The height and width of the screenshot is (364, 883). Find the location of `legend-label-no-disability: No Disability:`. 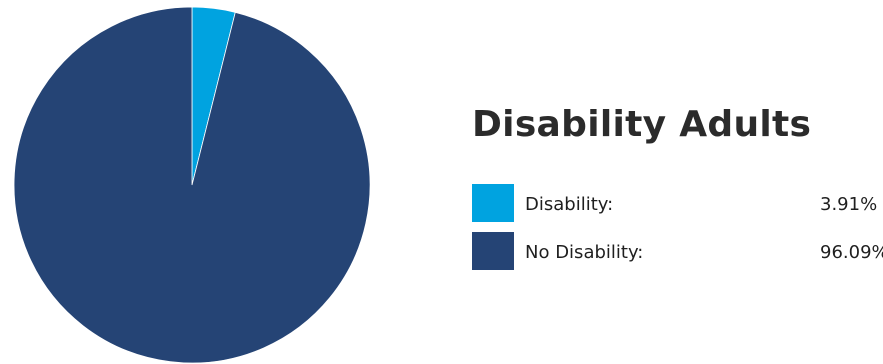

legend-label-no-disability: No Disability: is located at coordinates (584, 252).